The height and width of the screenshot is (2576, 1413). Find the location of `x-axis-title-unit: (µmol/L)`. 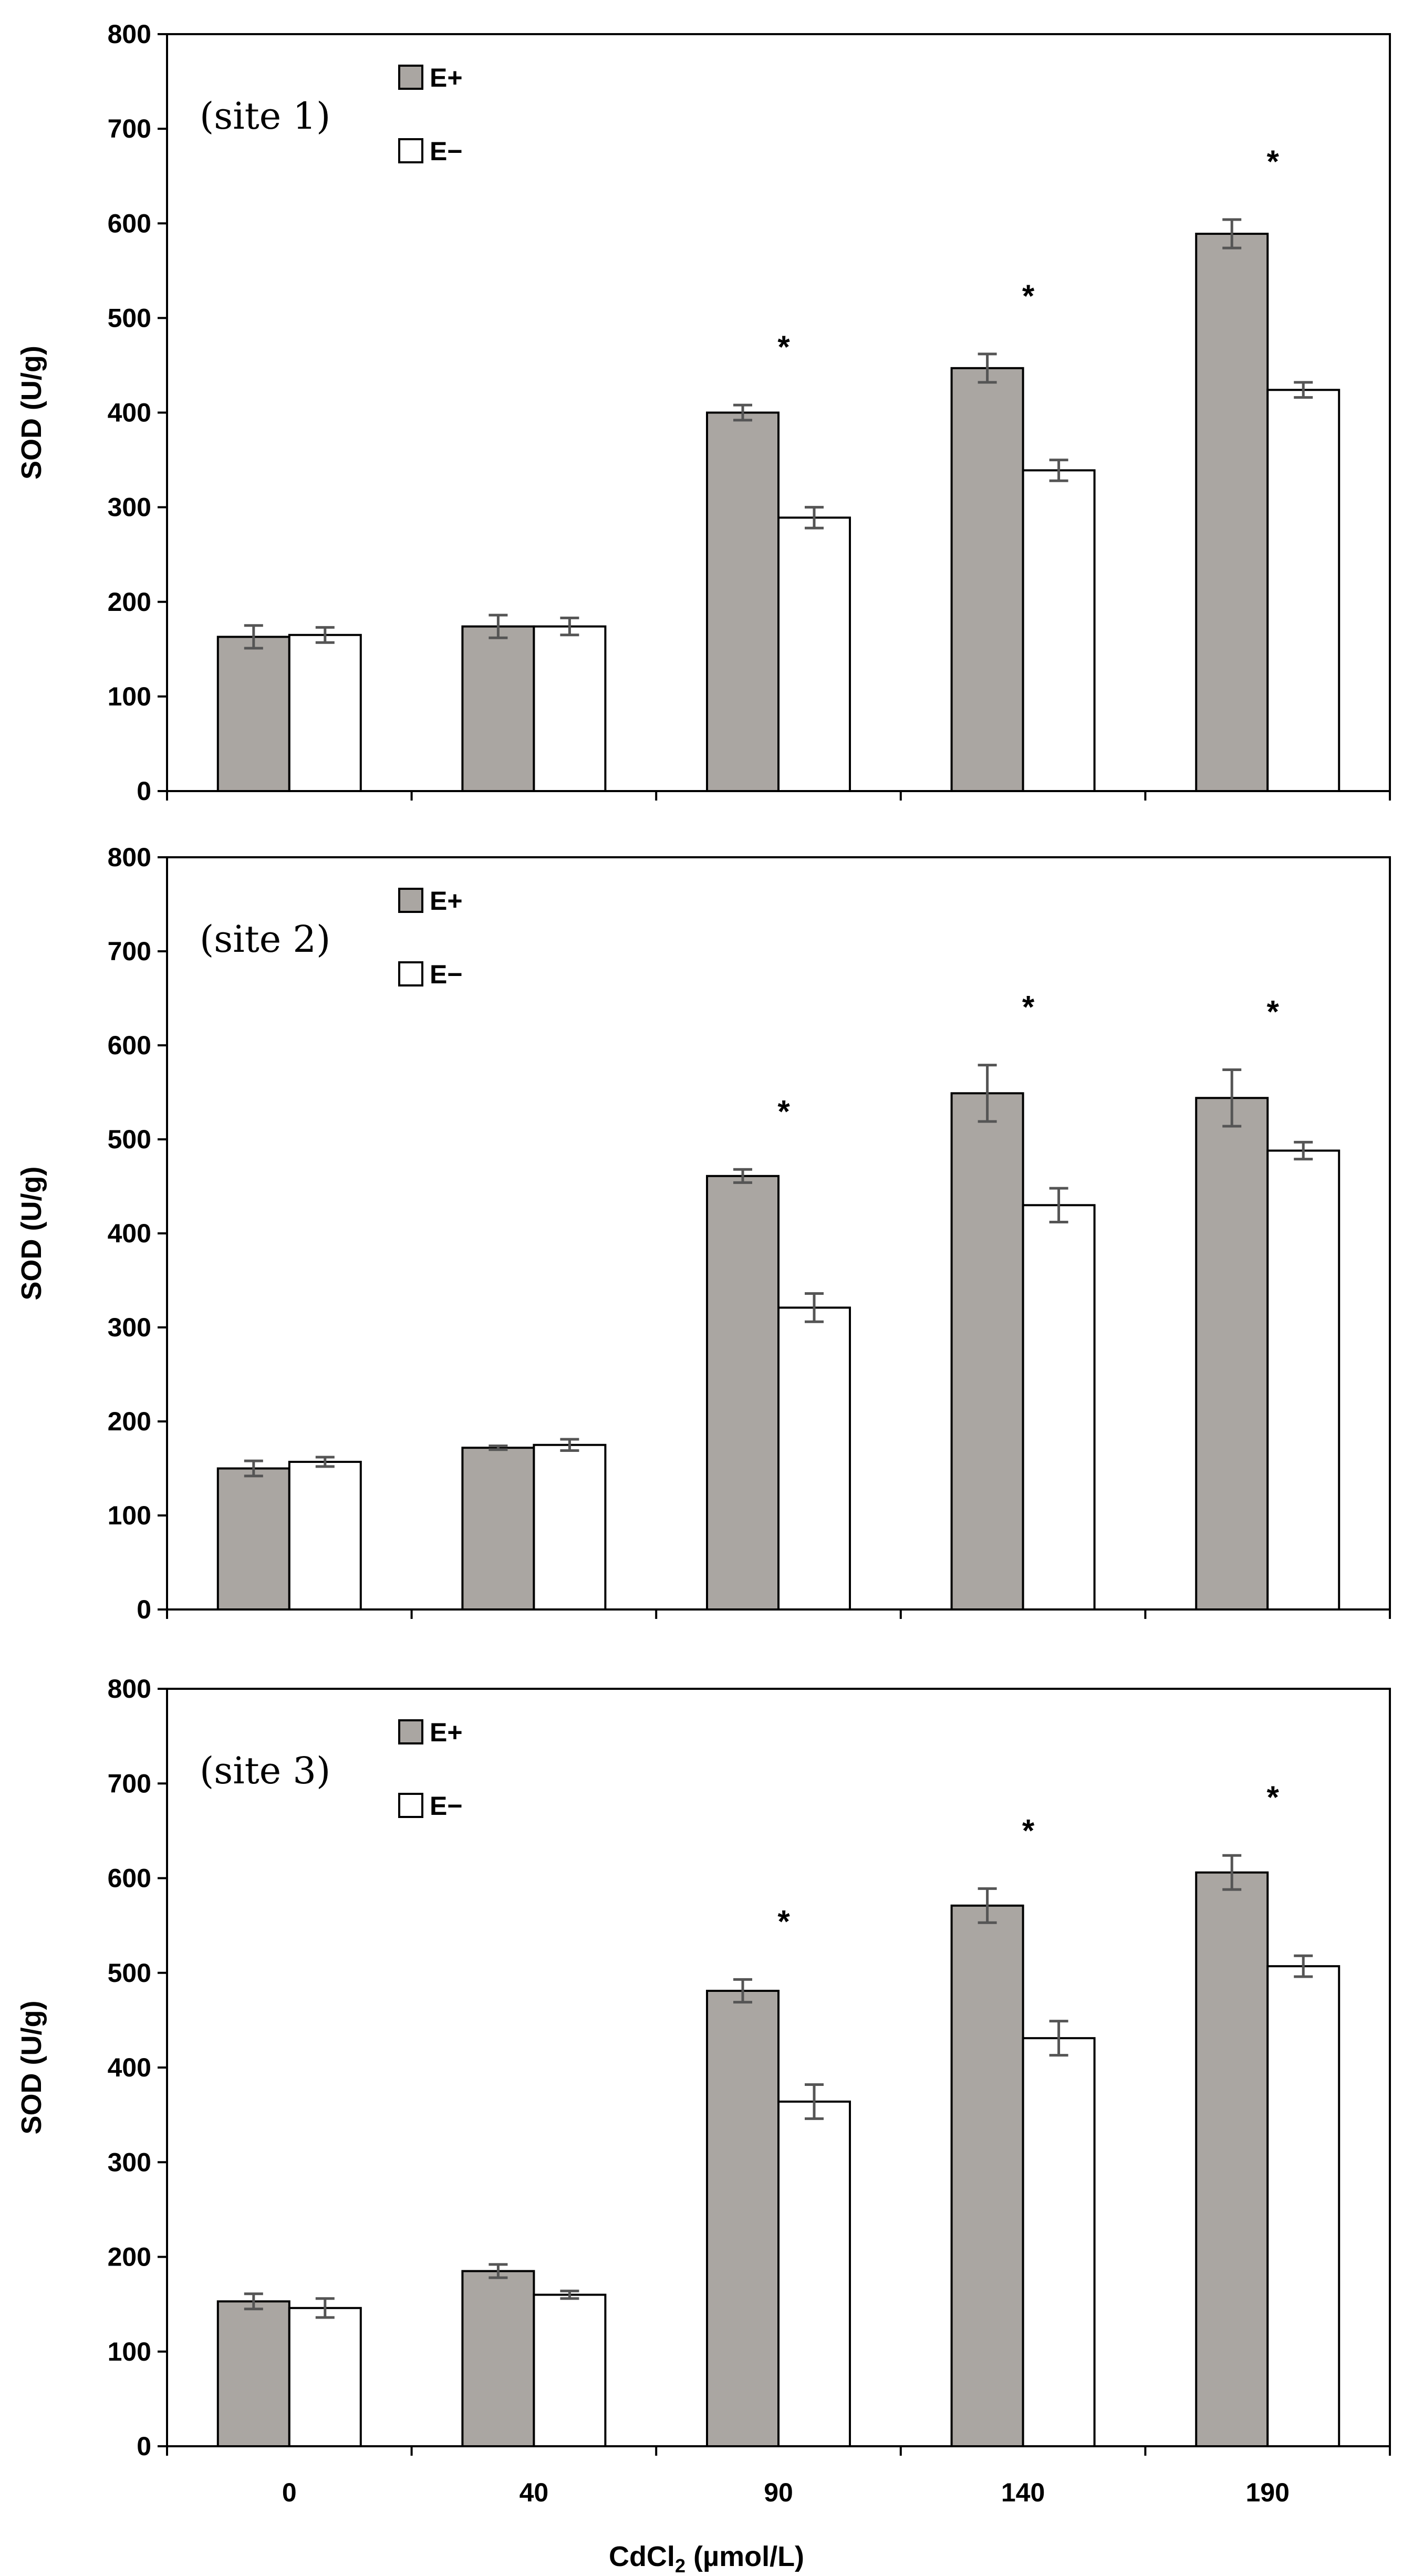

x-axis-title-unit: (µmol/L) is located at coordinates (744, 2556).